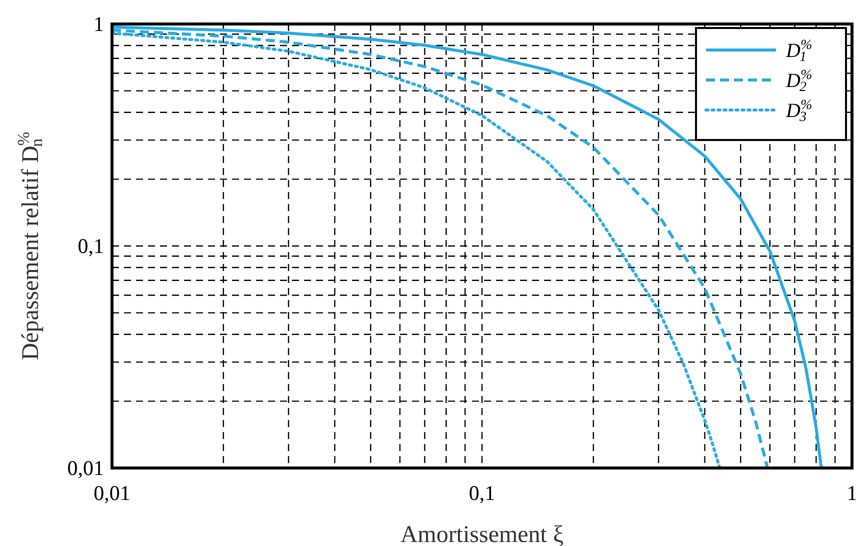 This screenshot has width=856, height=546. Describe the element at coordinates (91, 246) in the screenshot. I see `y-tick-label: 0,1` at that location.